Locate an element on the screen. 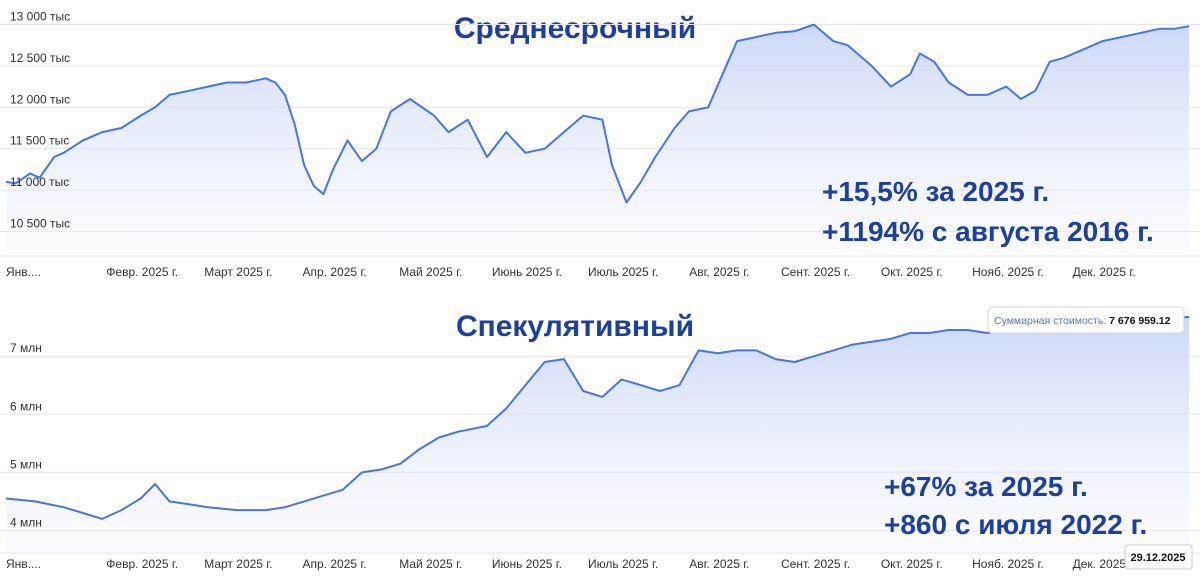 Image resolution: width=1200 pixels, height=580 pixels. y-tick-label: 10 500 тыс is located at coordinates (40, 223).